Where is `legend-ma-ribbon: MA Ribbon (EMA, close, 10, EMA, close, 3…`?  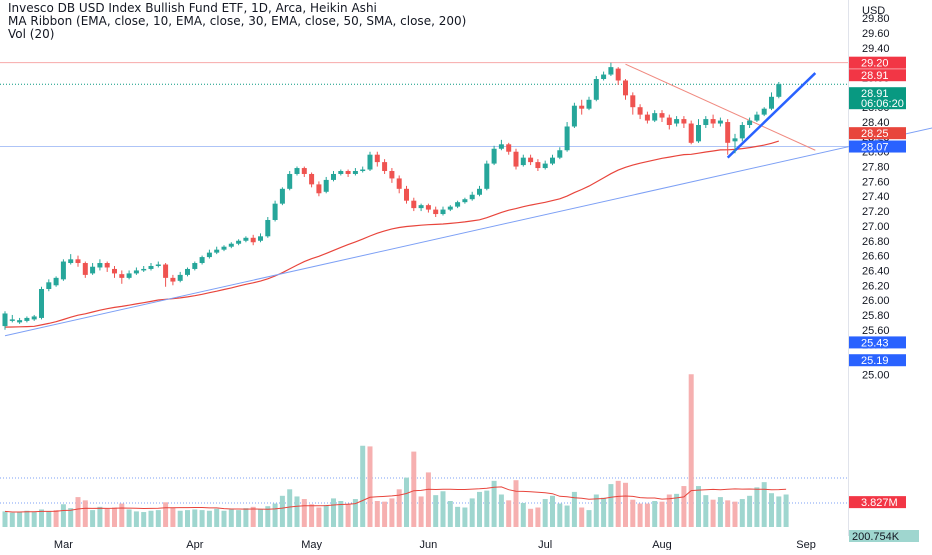 legend-ma-ribbon: MA Ribbon (EMA, close, 10, EMA, close, 3… is located at coordinates (237, 21).